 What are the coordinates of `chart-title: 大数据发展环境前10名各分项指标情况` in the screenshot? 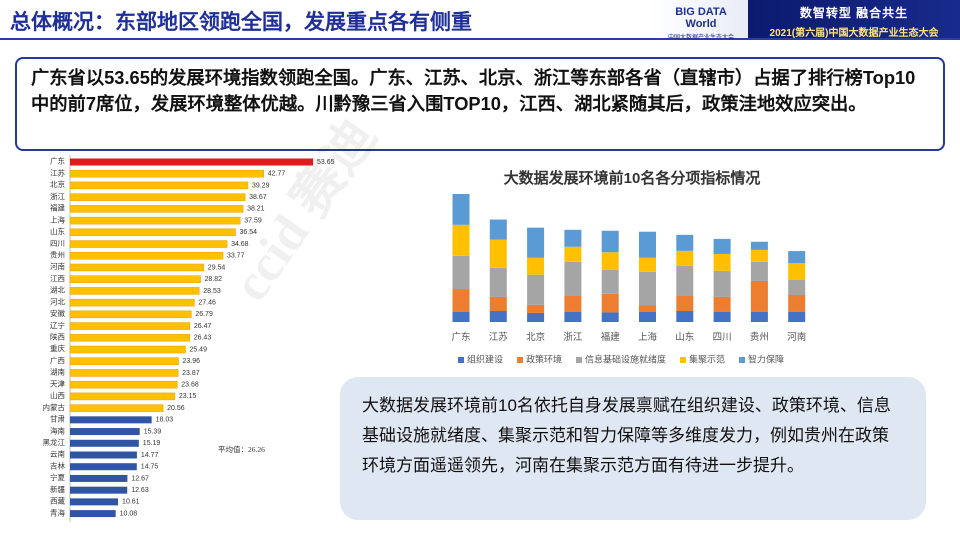 It's located at (632, 178).